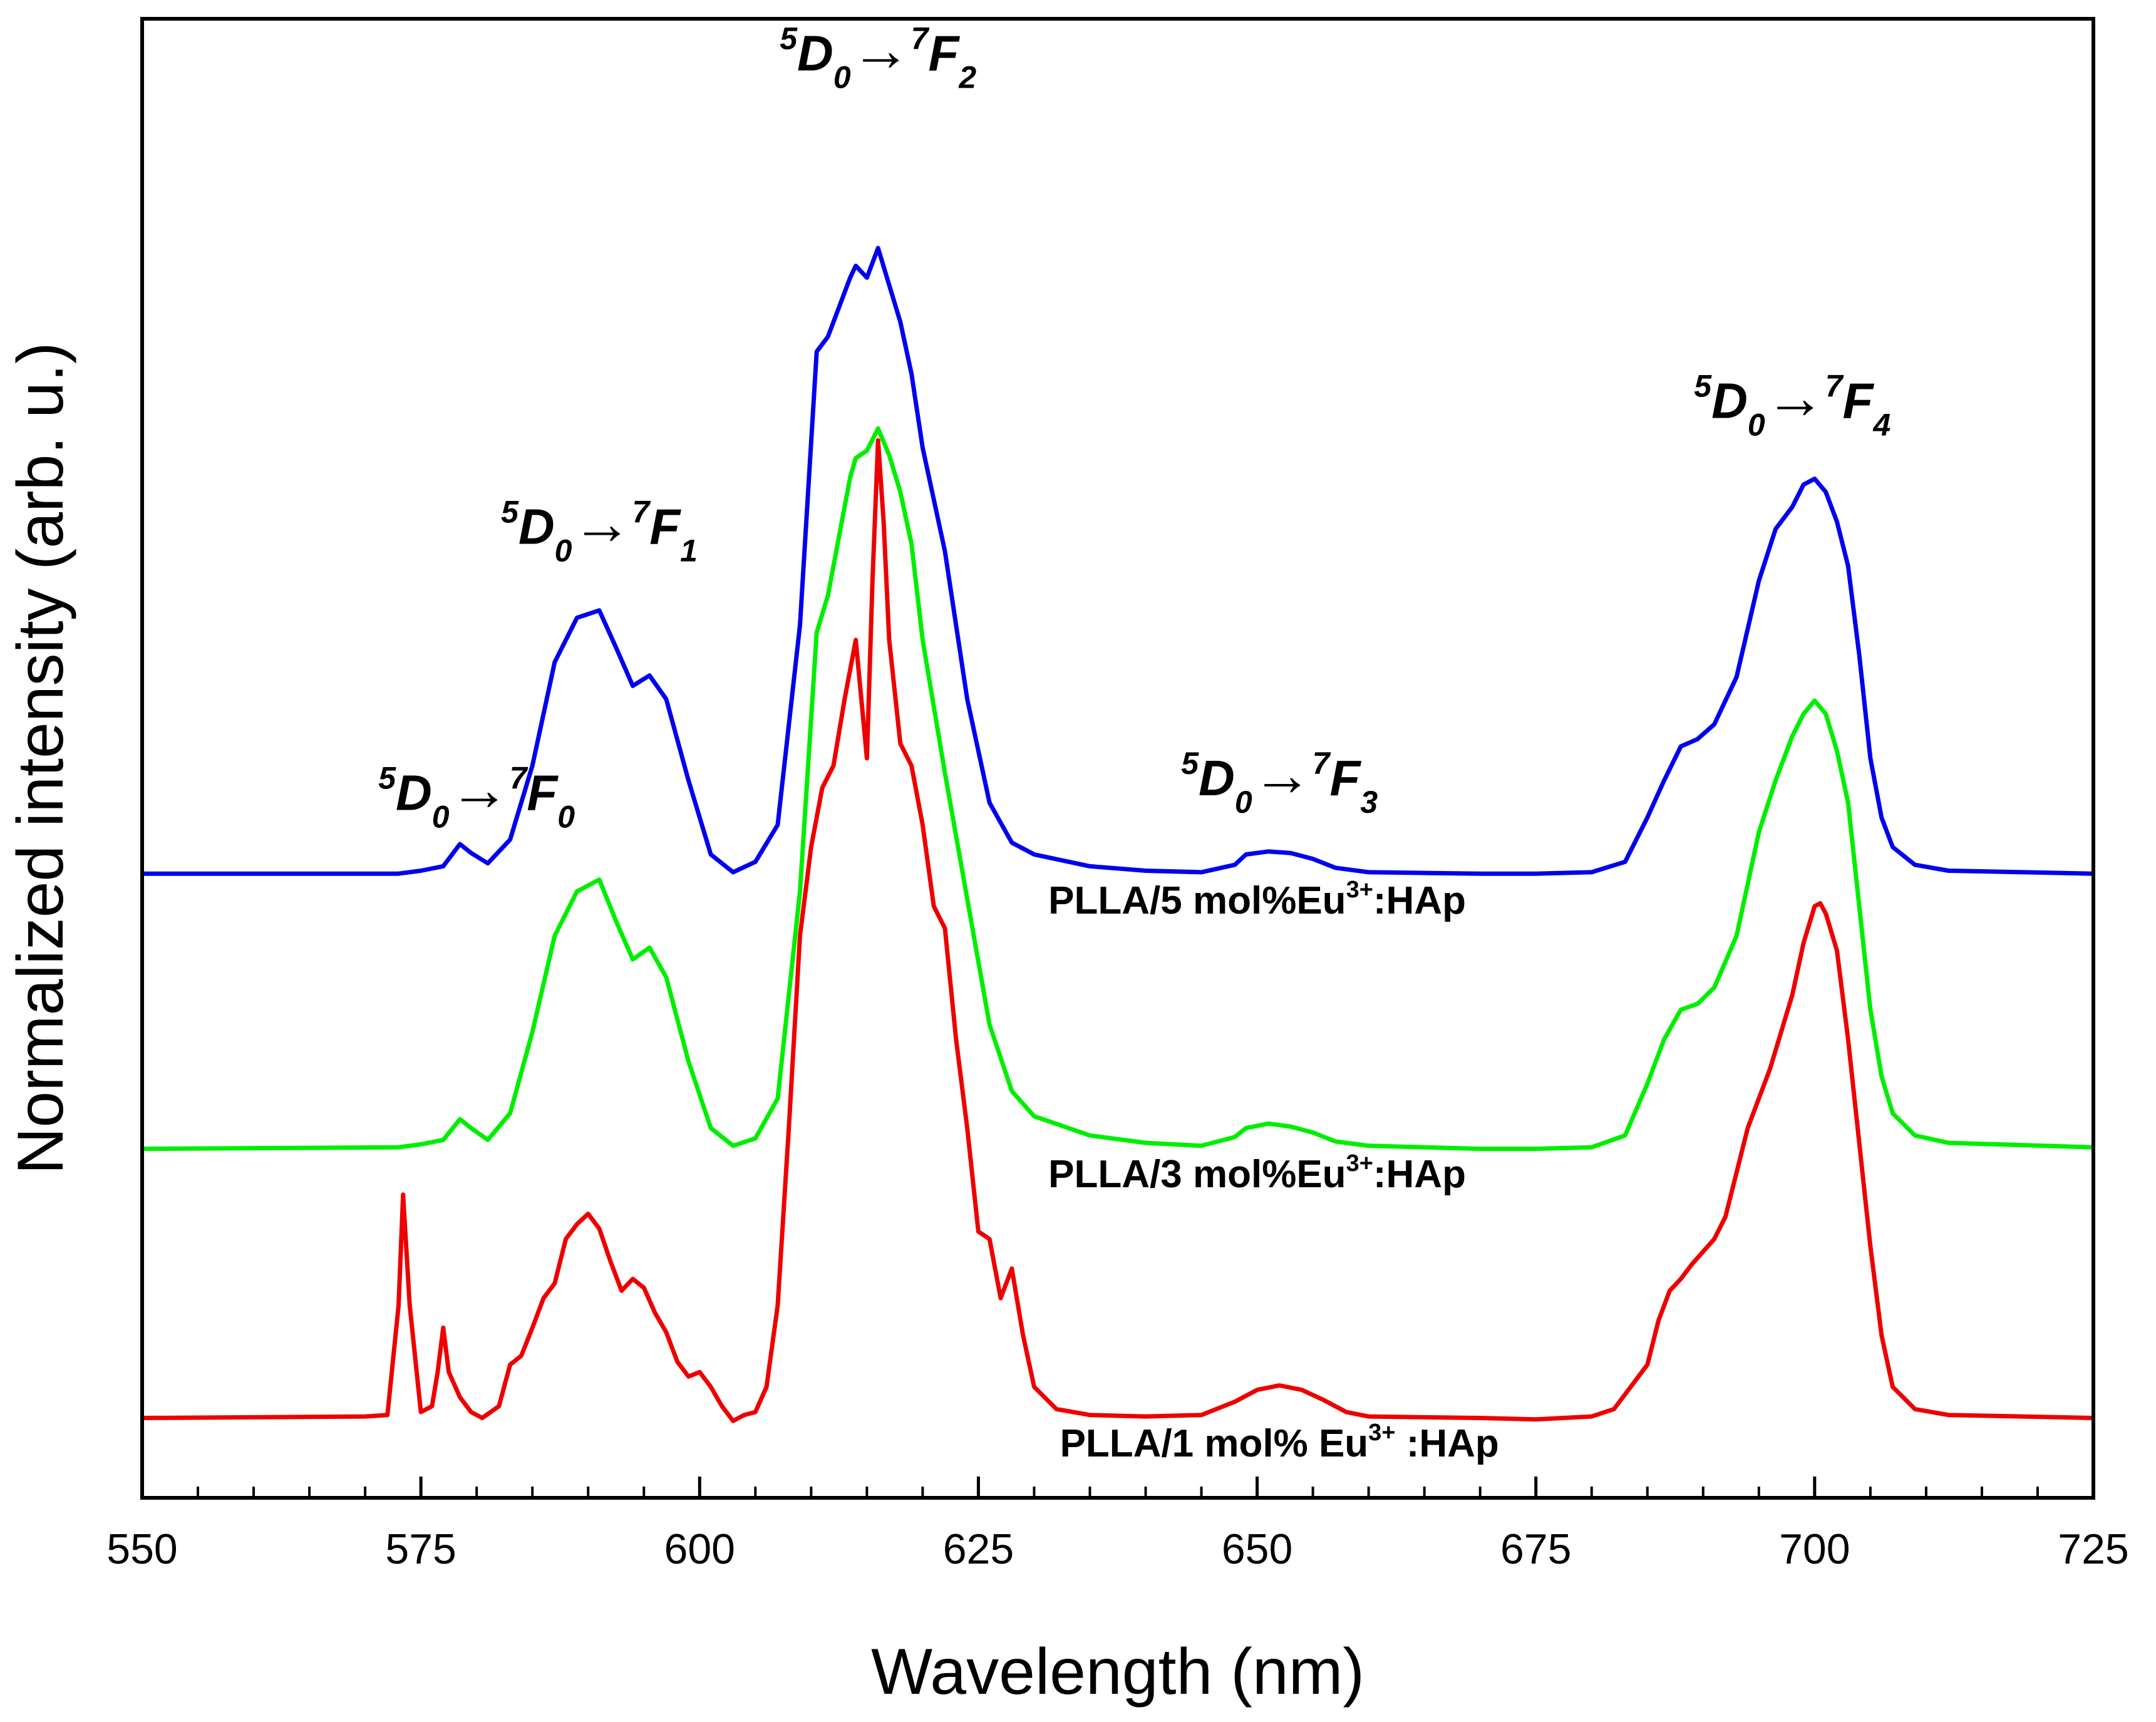 The image size is (2156, 1722). Describe the element at coordinates (476, 795) in the screenshot. I see `transition-annotation-f0: 5D0→7F0` at that location.